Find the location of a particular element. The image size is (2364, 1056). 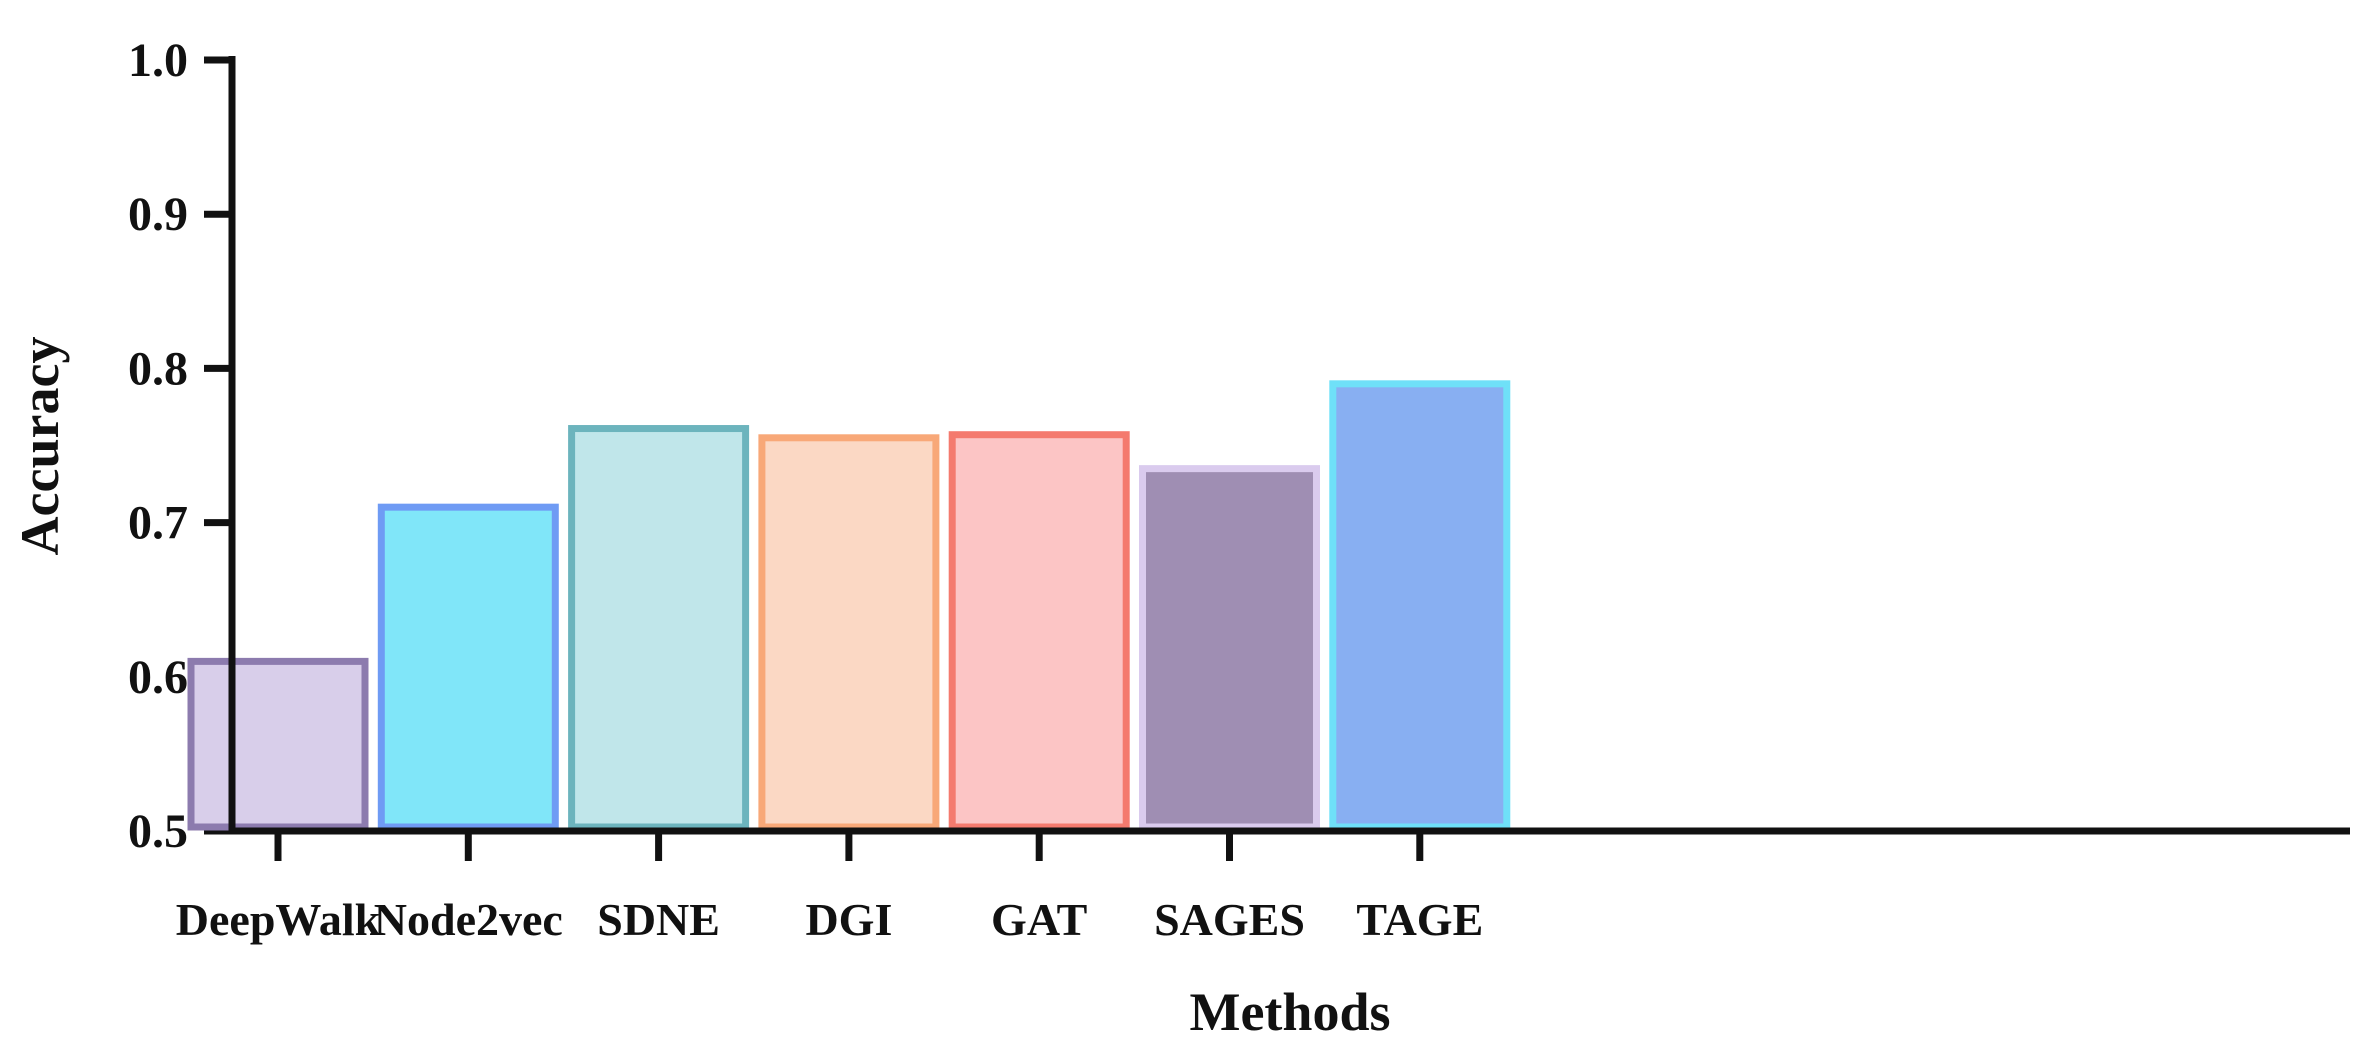

x-category-label: DGI is located at coordinates (848, 919).